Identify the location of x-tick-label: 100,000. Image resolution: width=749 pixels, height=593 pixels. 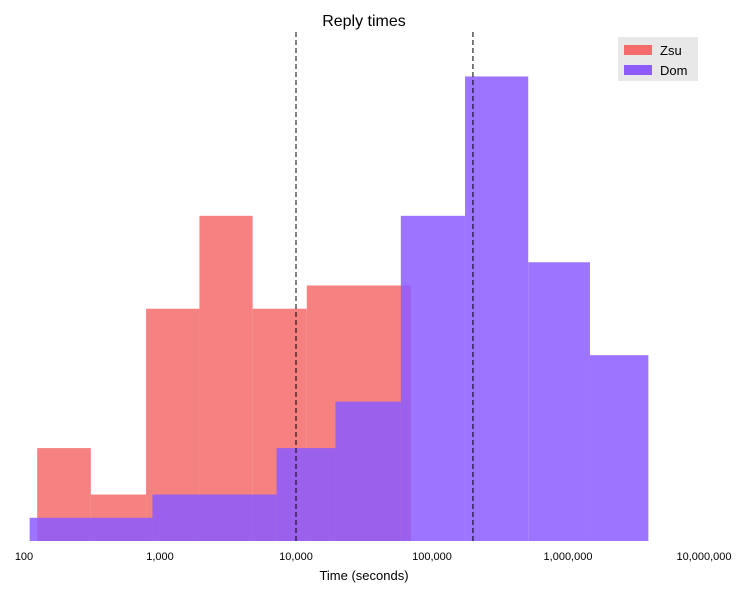
(432, 557).